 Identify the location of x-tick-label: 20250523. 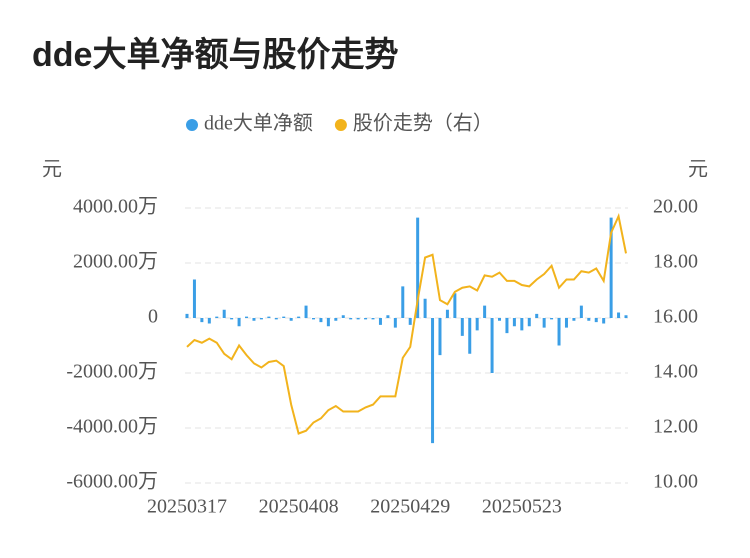
(522, 507).